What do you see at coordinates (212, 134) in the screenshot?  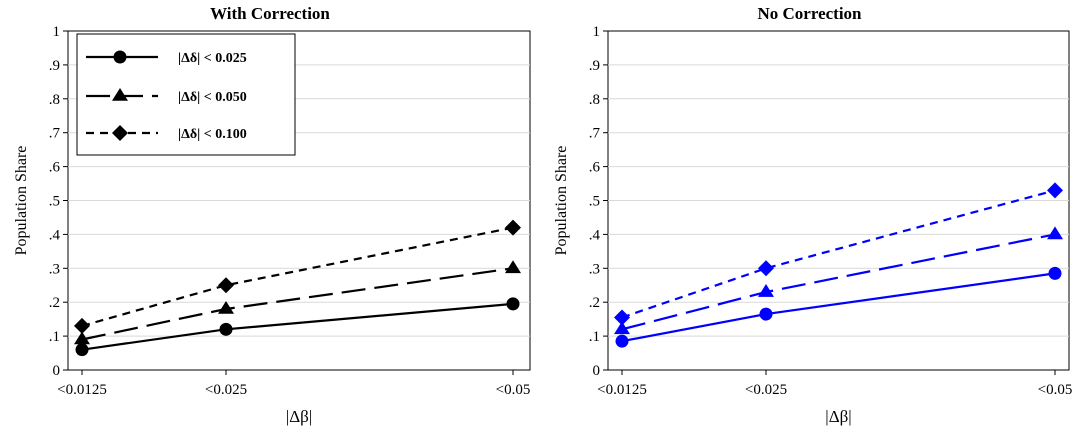 I see `legend-label: |Δδ| < 0.100` at bounding box center [212, 134].